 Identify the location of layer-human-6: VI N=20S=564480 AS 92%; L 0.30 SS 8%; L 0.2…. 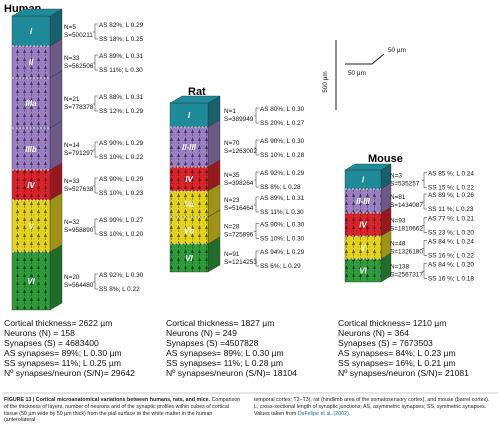
(77, 277).